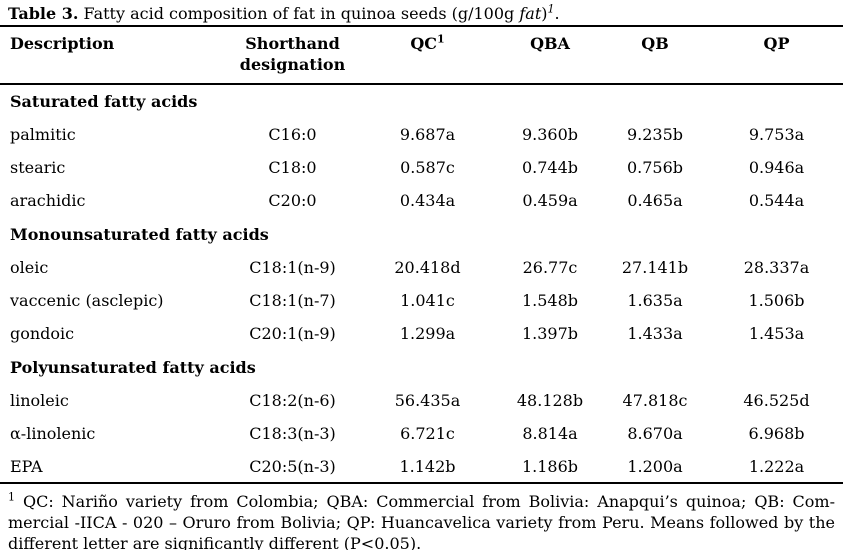 The image size is (843, 550). Describe the element at coordinates (427, 134) in the screenshot. I see `cell-qc: 9.687a` at that location.